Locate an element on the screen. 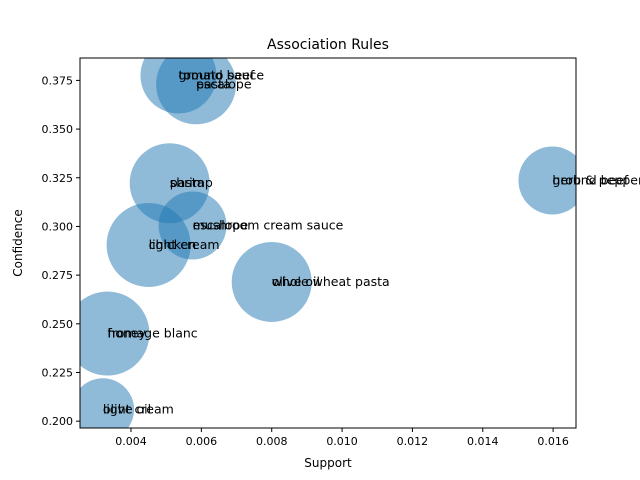  x-tick-label: 0.014 is located at coordinates (483, 441).